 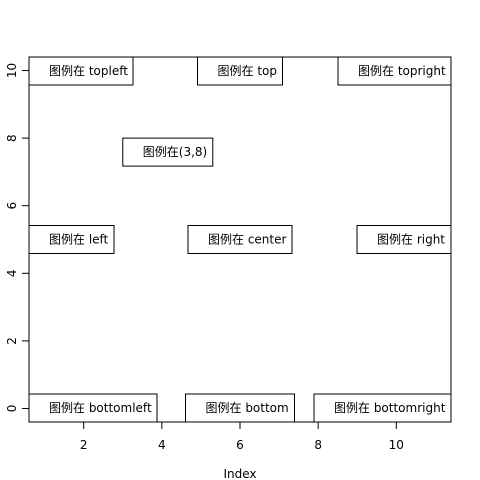 I want to click on x-axis-title: Index, so click(x=239, y=473).